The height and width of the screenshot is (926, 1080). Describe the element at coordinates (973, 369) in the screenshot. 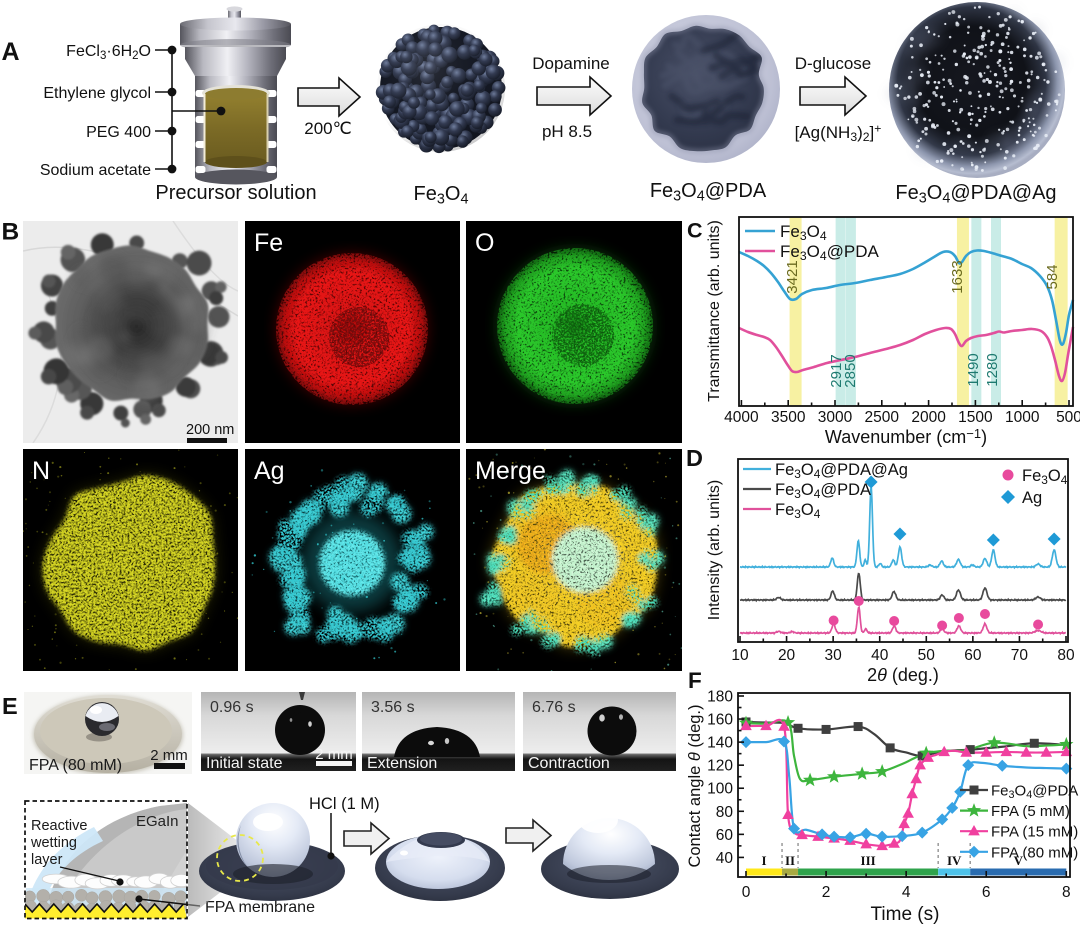

I see `svg-text: 1490` at that location.